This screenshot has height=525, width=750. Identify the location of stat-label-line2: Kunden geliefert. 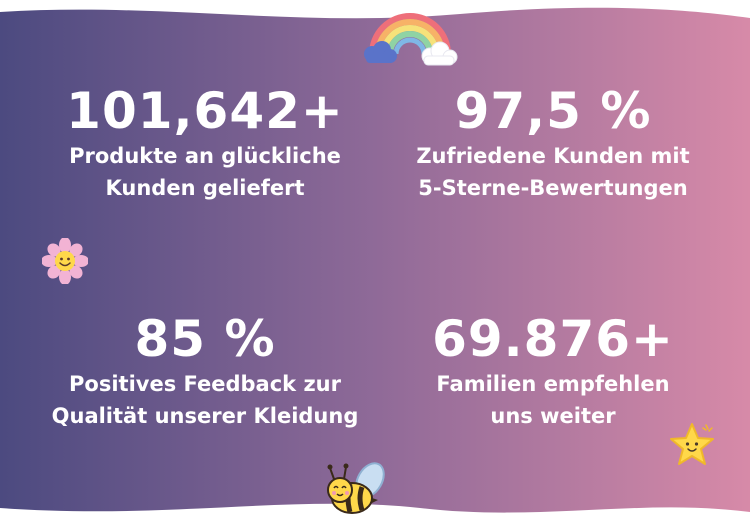
(205, 188).